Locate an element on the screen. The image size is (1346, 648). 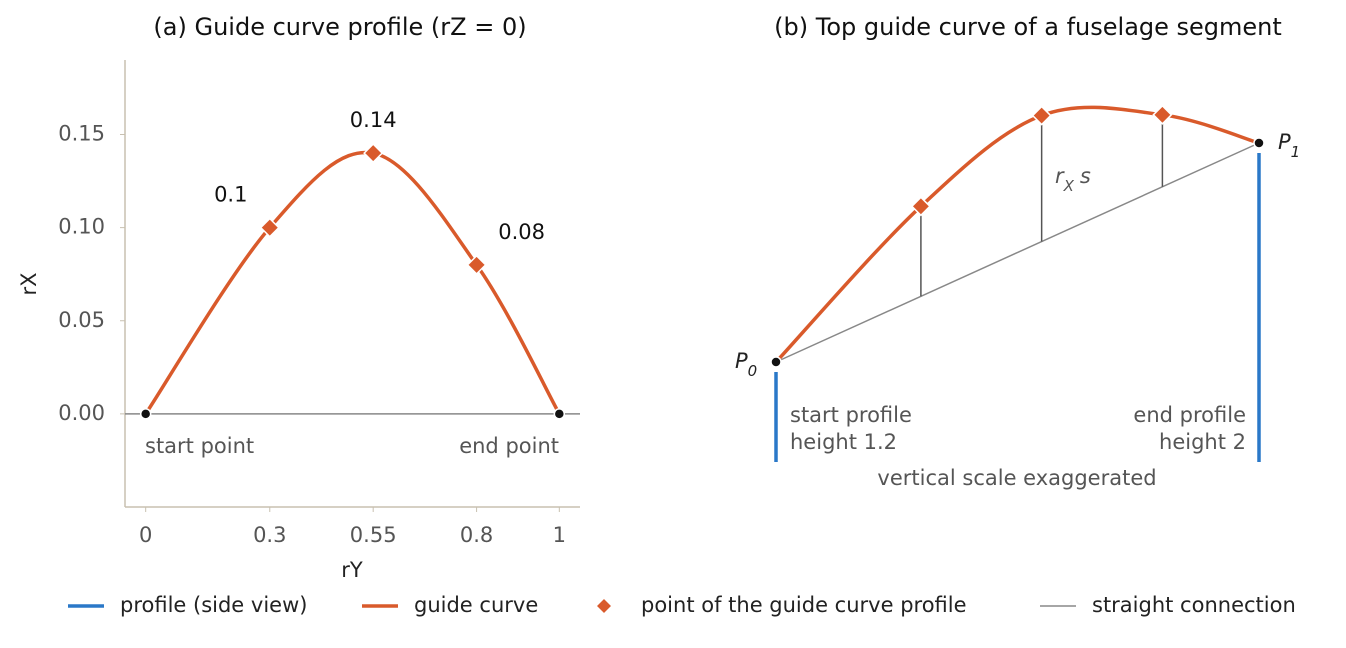
annotation: end profile is located at coordinates (1189, 415).